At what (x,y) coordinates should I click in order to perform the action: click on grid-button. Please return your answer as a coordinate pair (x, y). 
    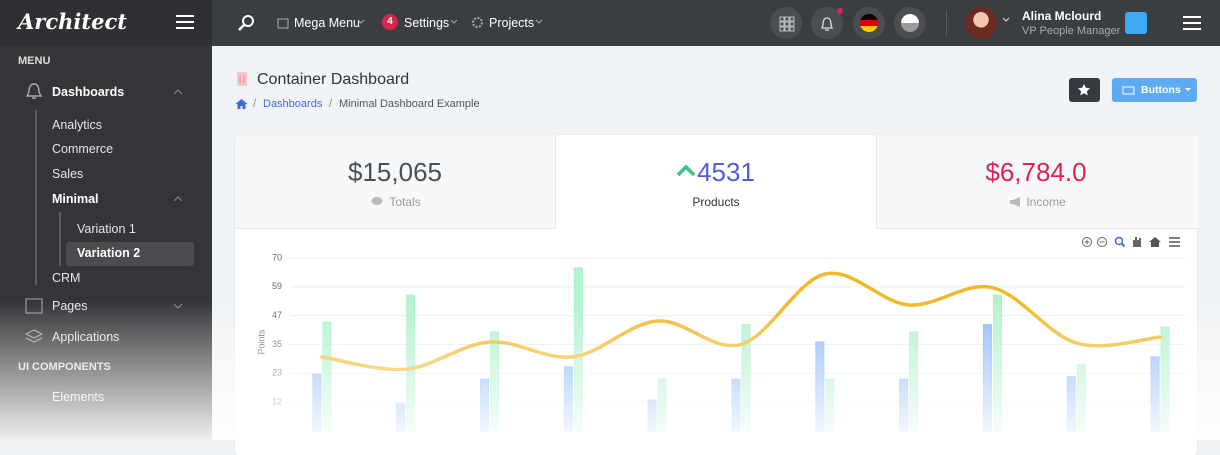
    Looking at the image, I should click on (786, 23).